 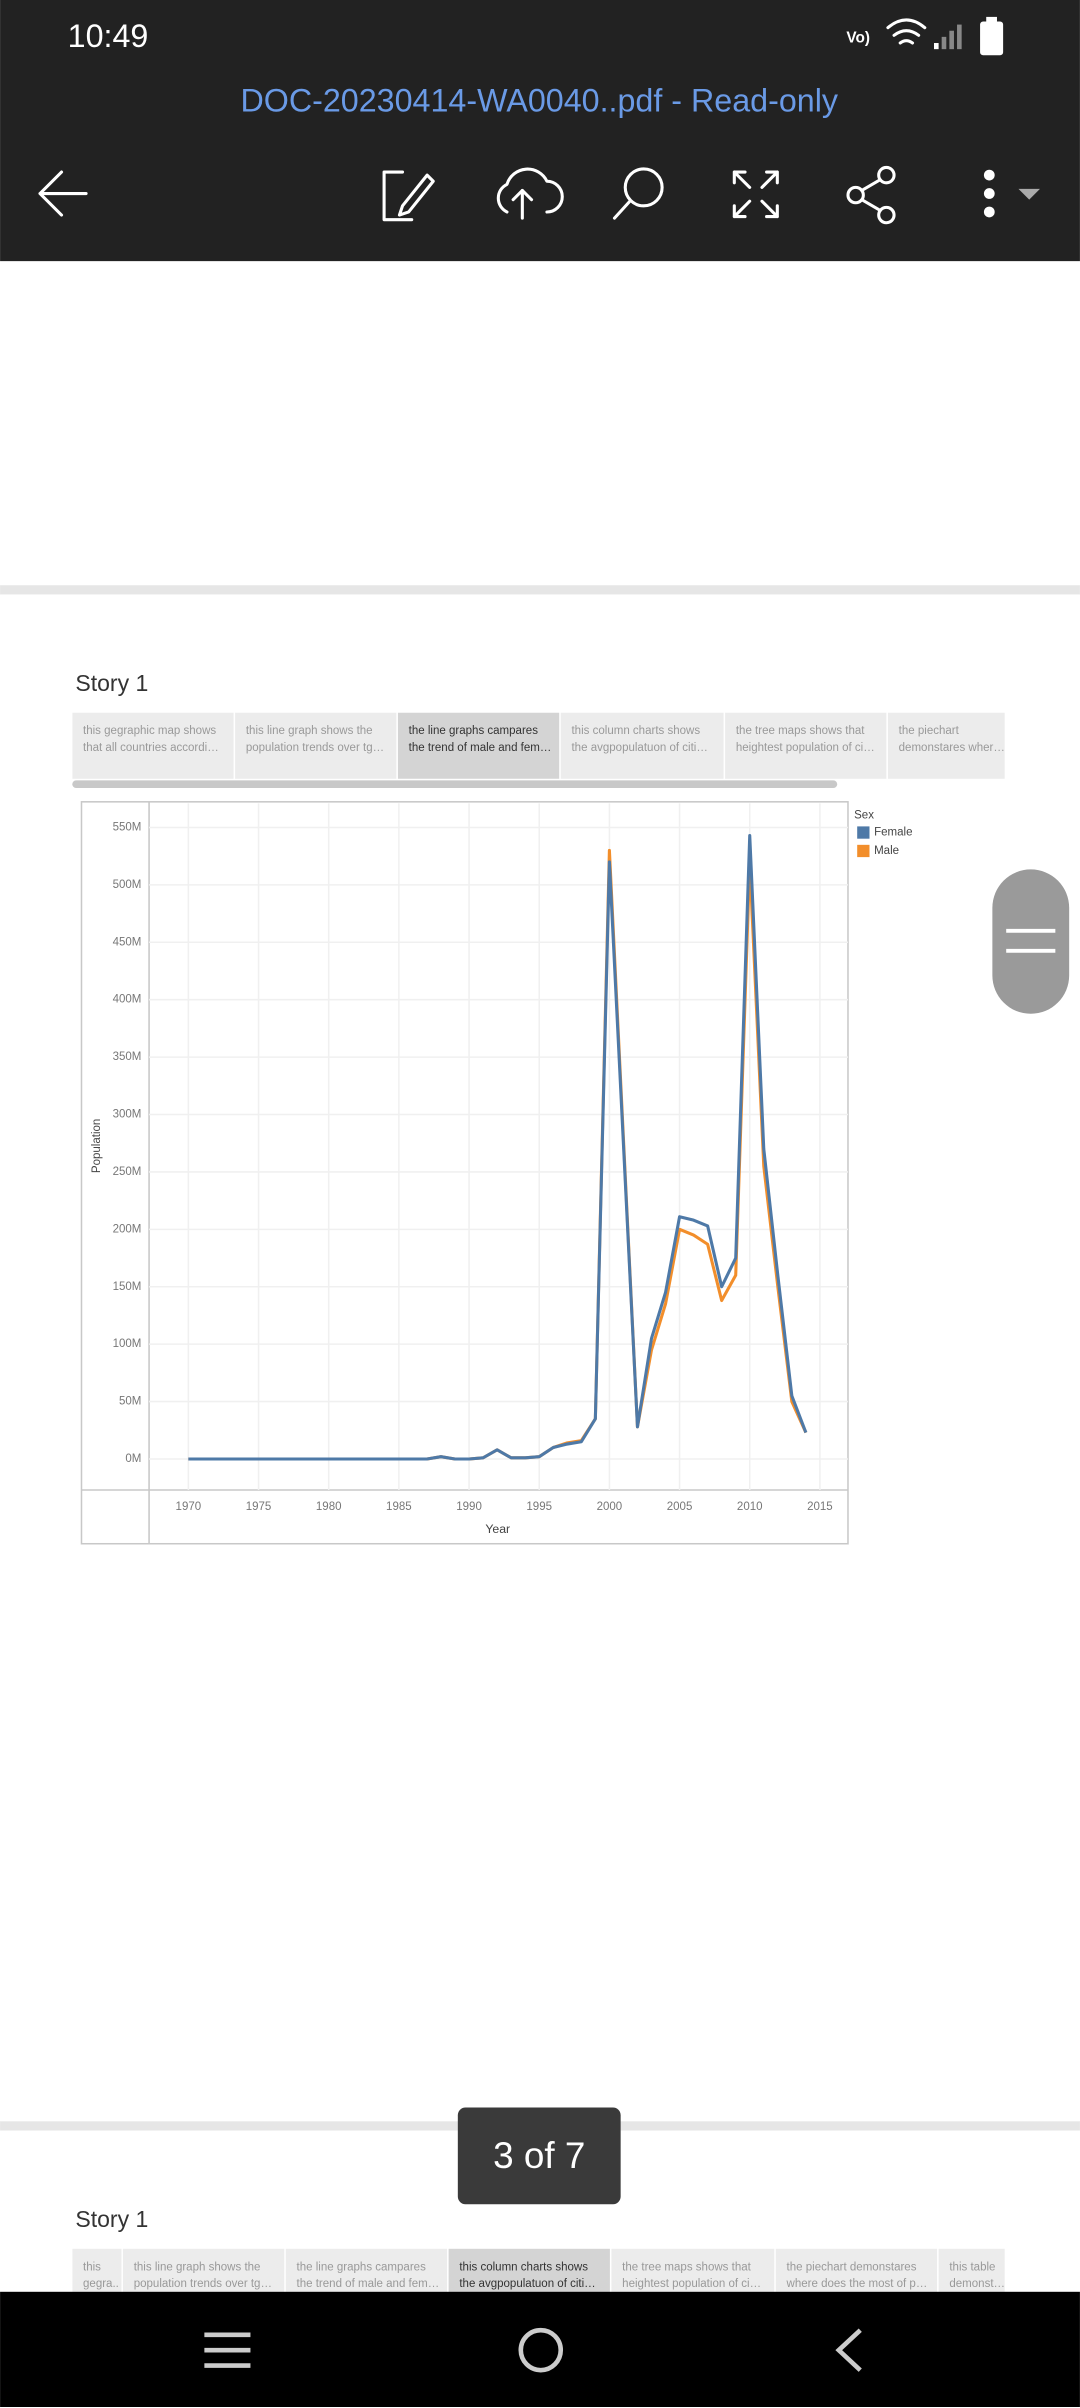 I want to click on tab-text: this gegraphic map shows, so click(x=149, y=731).